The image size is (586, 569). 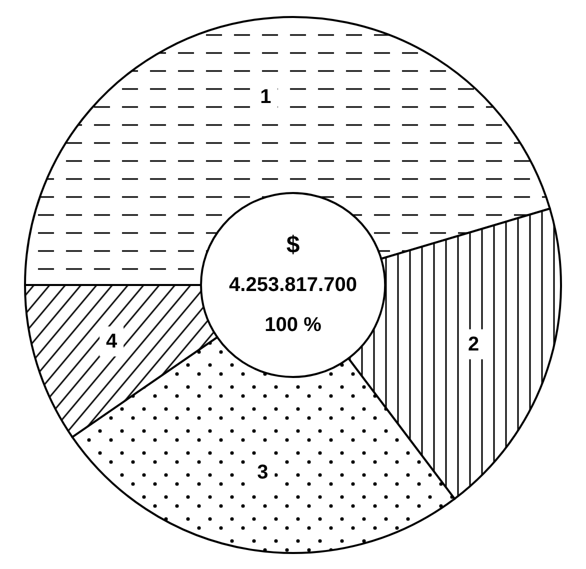 I want to click on text: 4.253.817.700, so click(x=293, y=285).